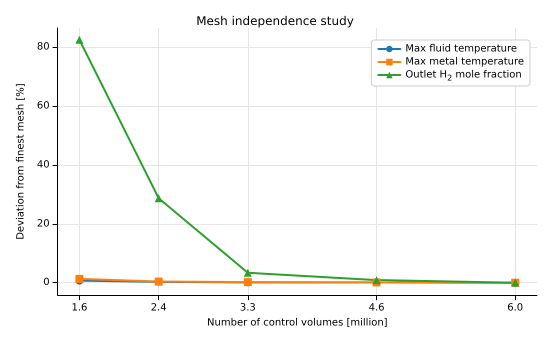 Image resolution: width=550 pixels, height=341 pixels. Describe the element at coordinates (79, 308) in the screenshot. I see `x-tick-label: 1.6` at that location.